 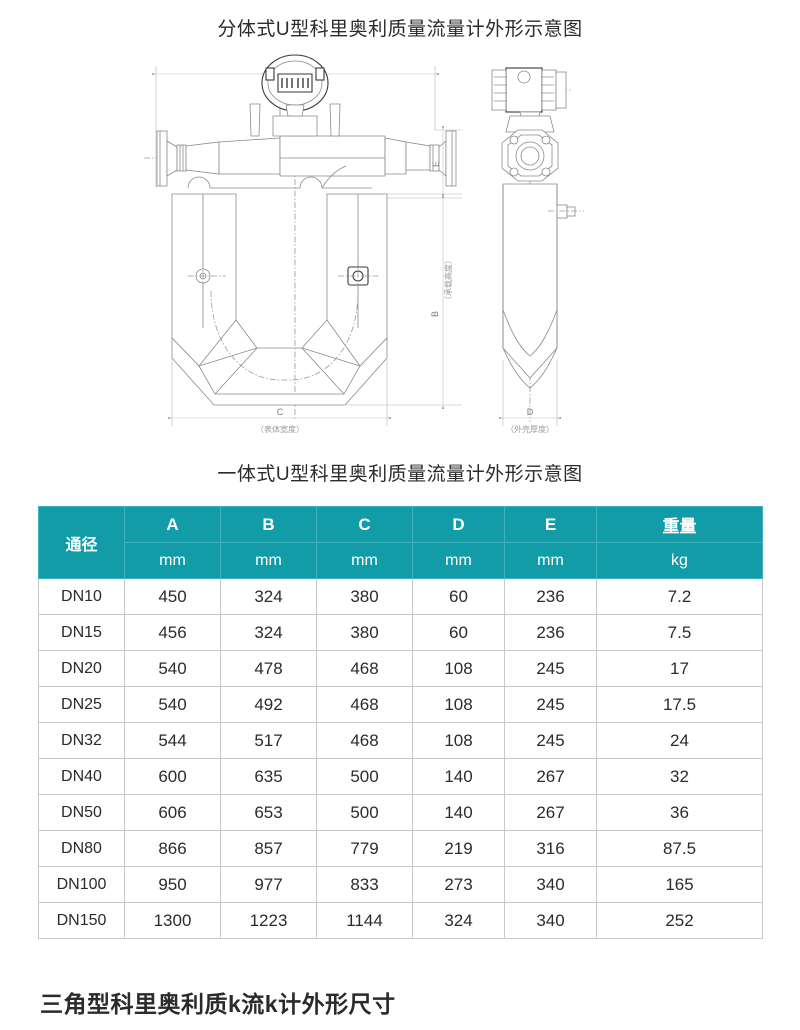 I want to click on cell-b: 478, so click(x=268, y=668).